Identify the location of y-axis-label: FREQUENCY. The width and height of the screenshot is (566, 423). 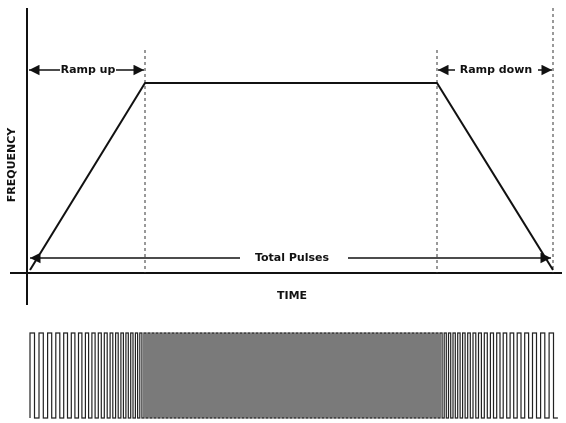
(11, 165).